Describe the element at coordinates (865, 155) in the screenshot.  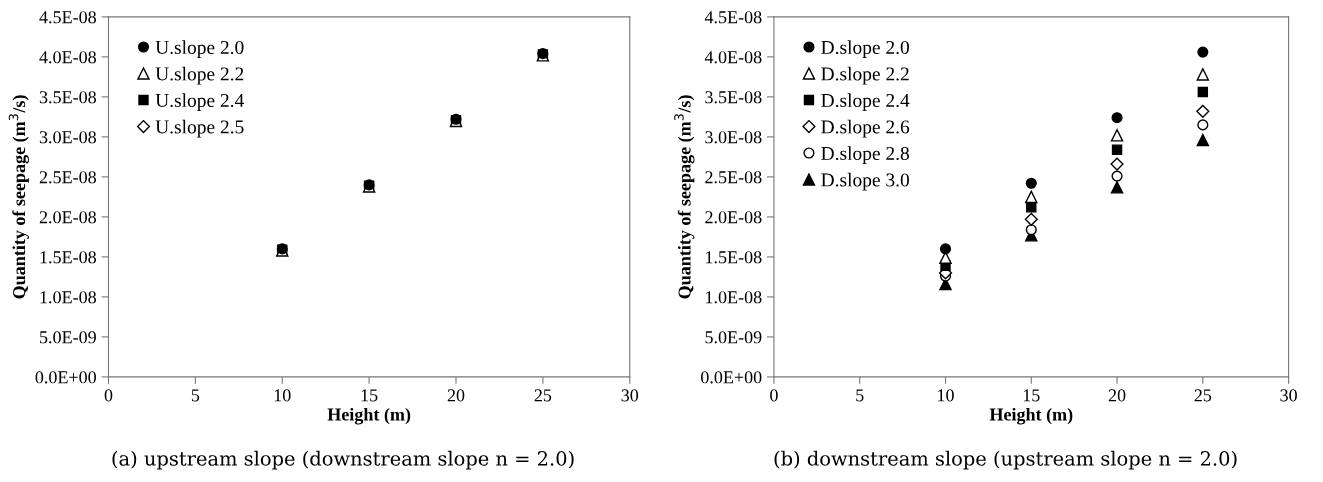
I see `legend-label: D.slope 2.8` at that location.